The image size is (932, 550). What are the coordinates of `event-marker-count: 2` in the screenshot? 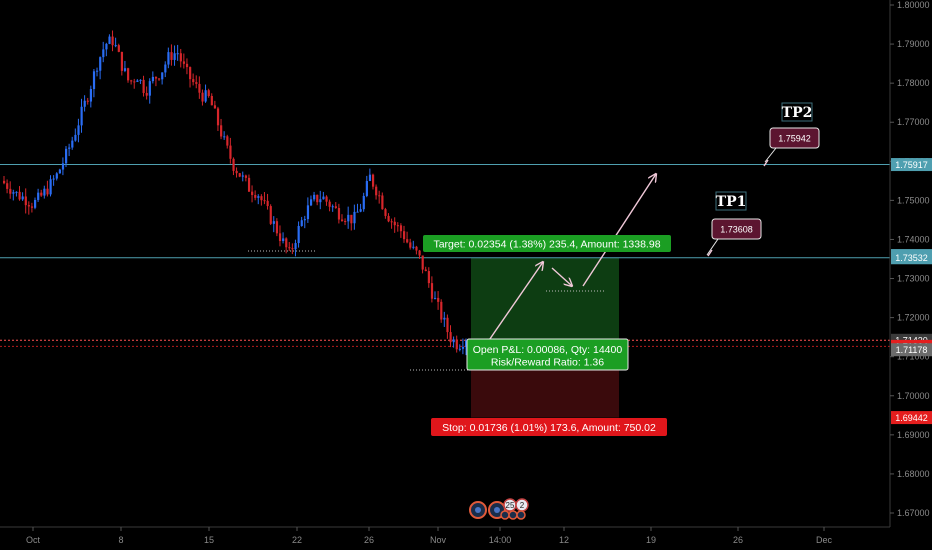 It's located at (522, 505).